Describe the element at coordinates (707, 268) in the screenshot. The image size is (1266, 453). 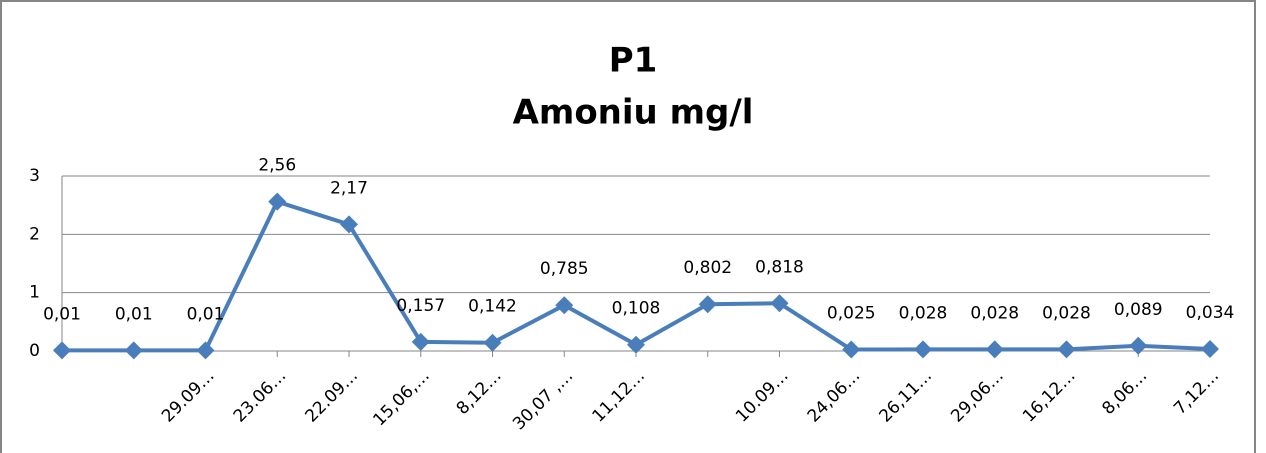
I see `data-label: 0,802` at that location.